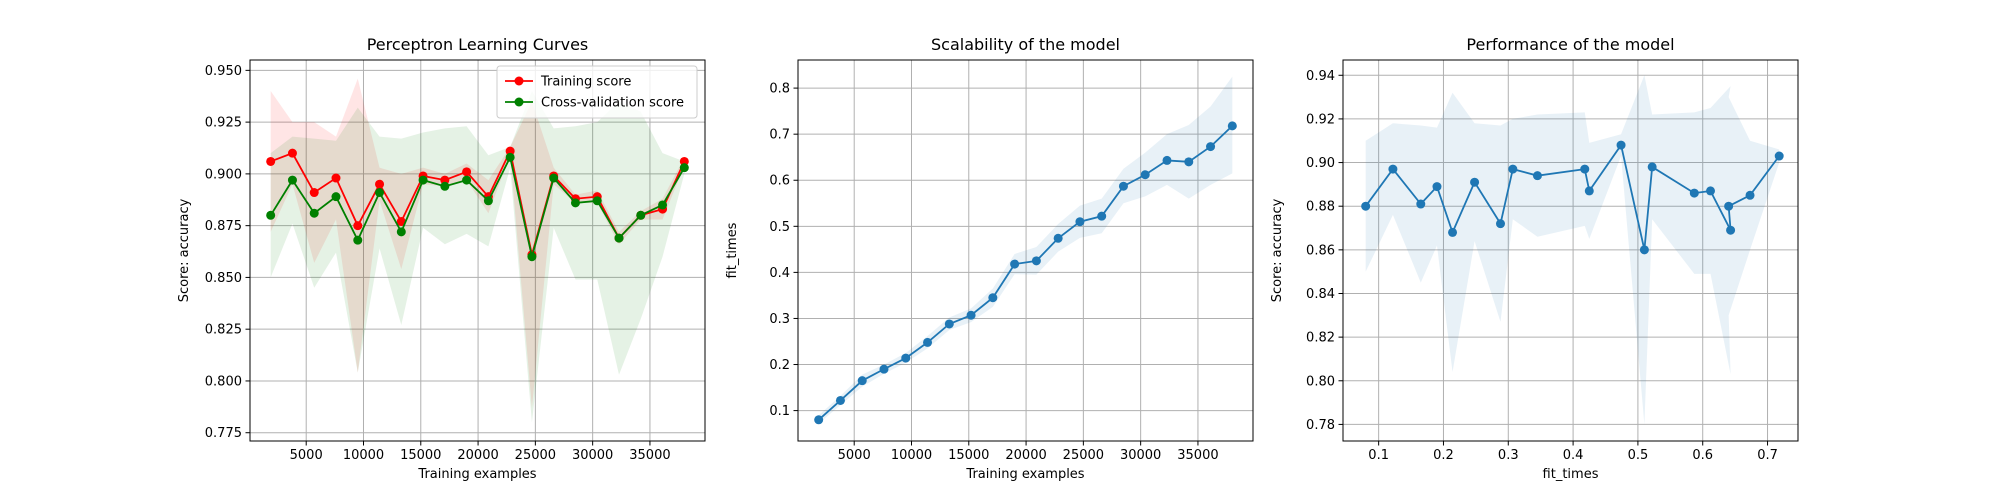  What do you see at coordinates (1767, 455) in the screenshot?
I see `x-tick-label: 0.7` at bounding box center [1767, 455].